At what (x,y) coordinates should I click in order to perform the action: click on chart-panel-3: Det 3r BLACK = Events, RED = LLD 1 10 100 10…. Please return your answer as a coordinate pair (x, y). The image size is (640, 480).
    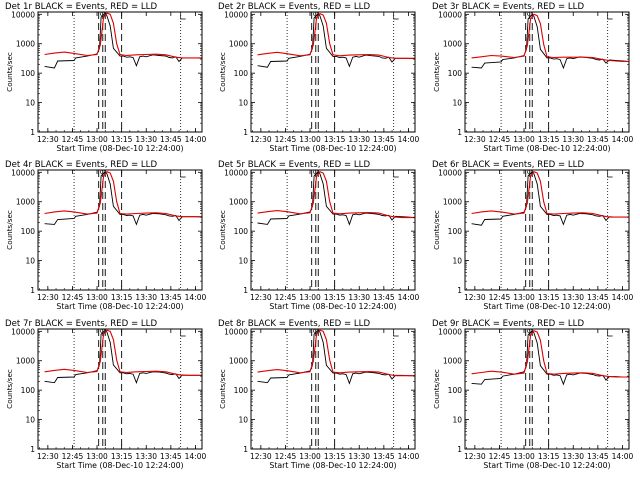
    Looking at the image, I should click on (532, 77).